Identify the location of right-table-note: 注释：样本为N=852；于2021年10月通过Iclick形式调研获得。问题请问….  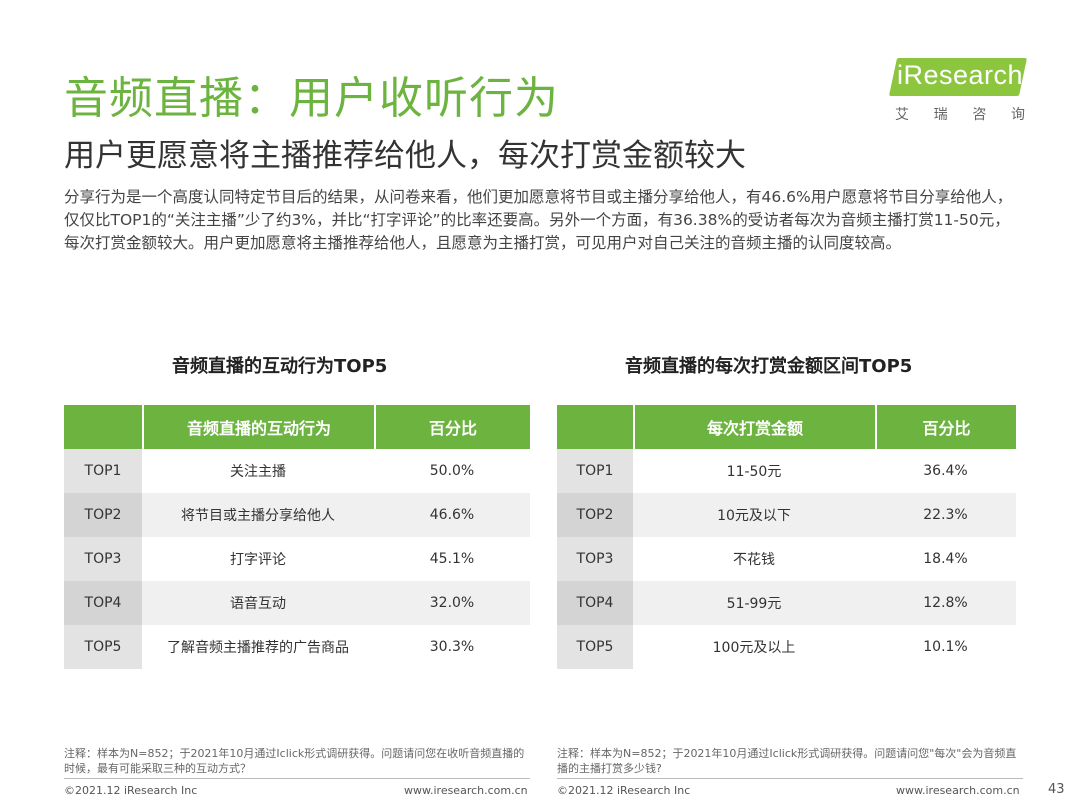
(787, 761).